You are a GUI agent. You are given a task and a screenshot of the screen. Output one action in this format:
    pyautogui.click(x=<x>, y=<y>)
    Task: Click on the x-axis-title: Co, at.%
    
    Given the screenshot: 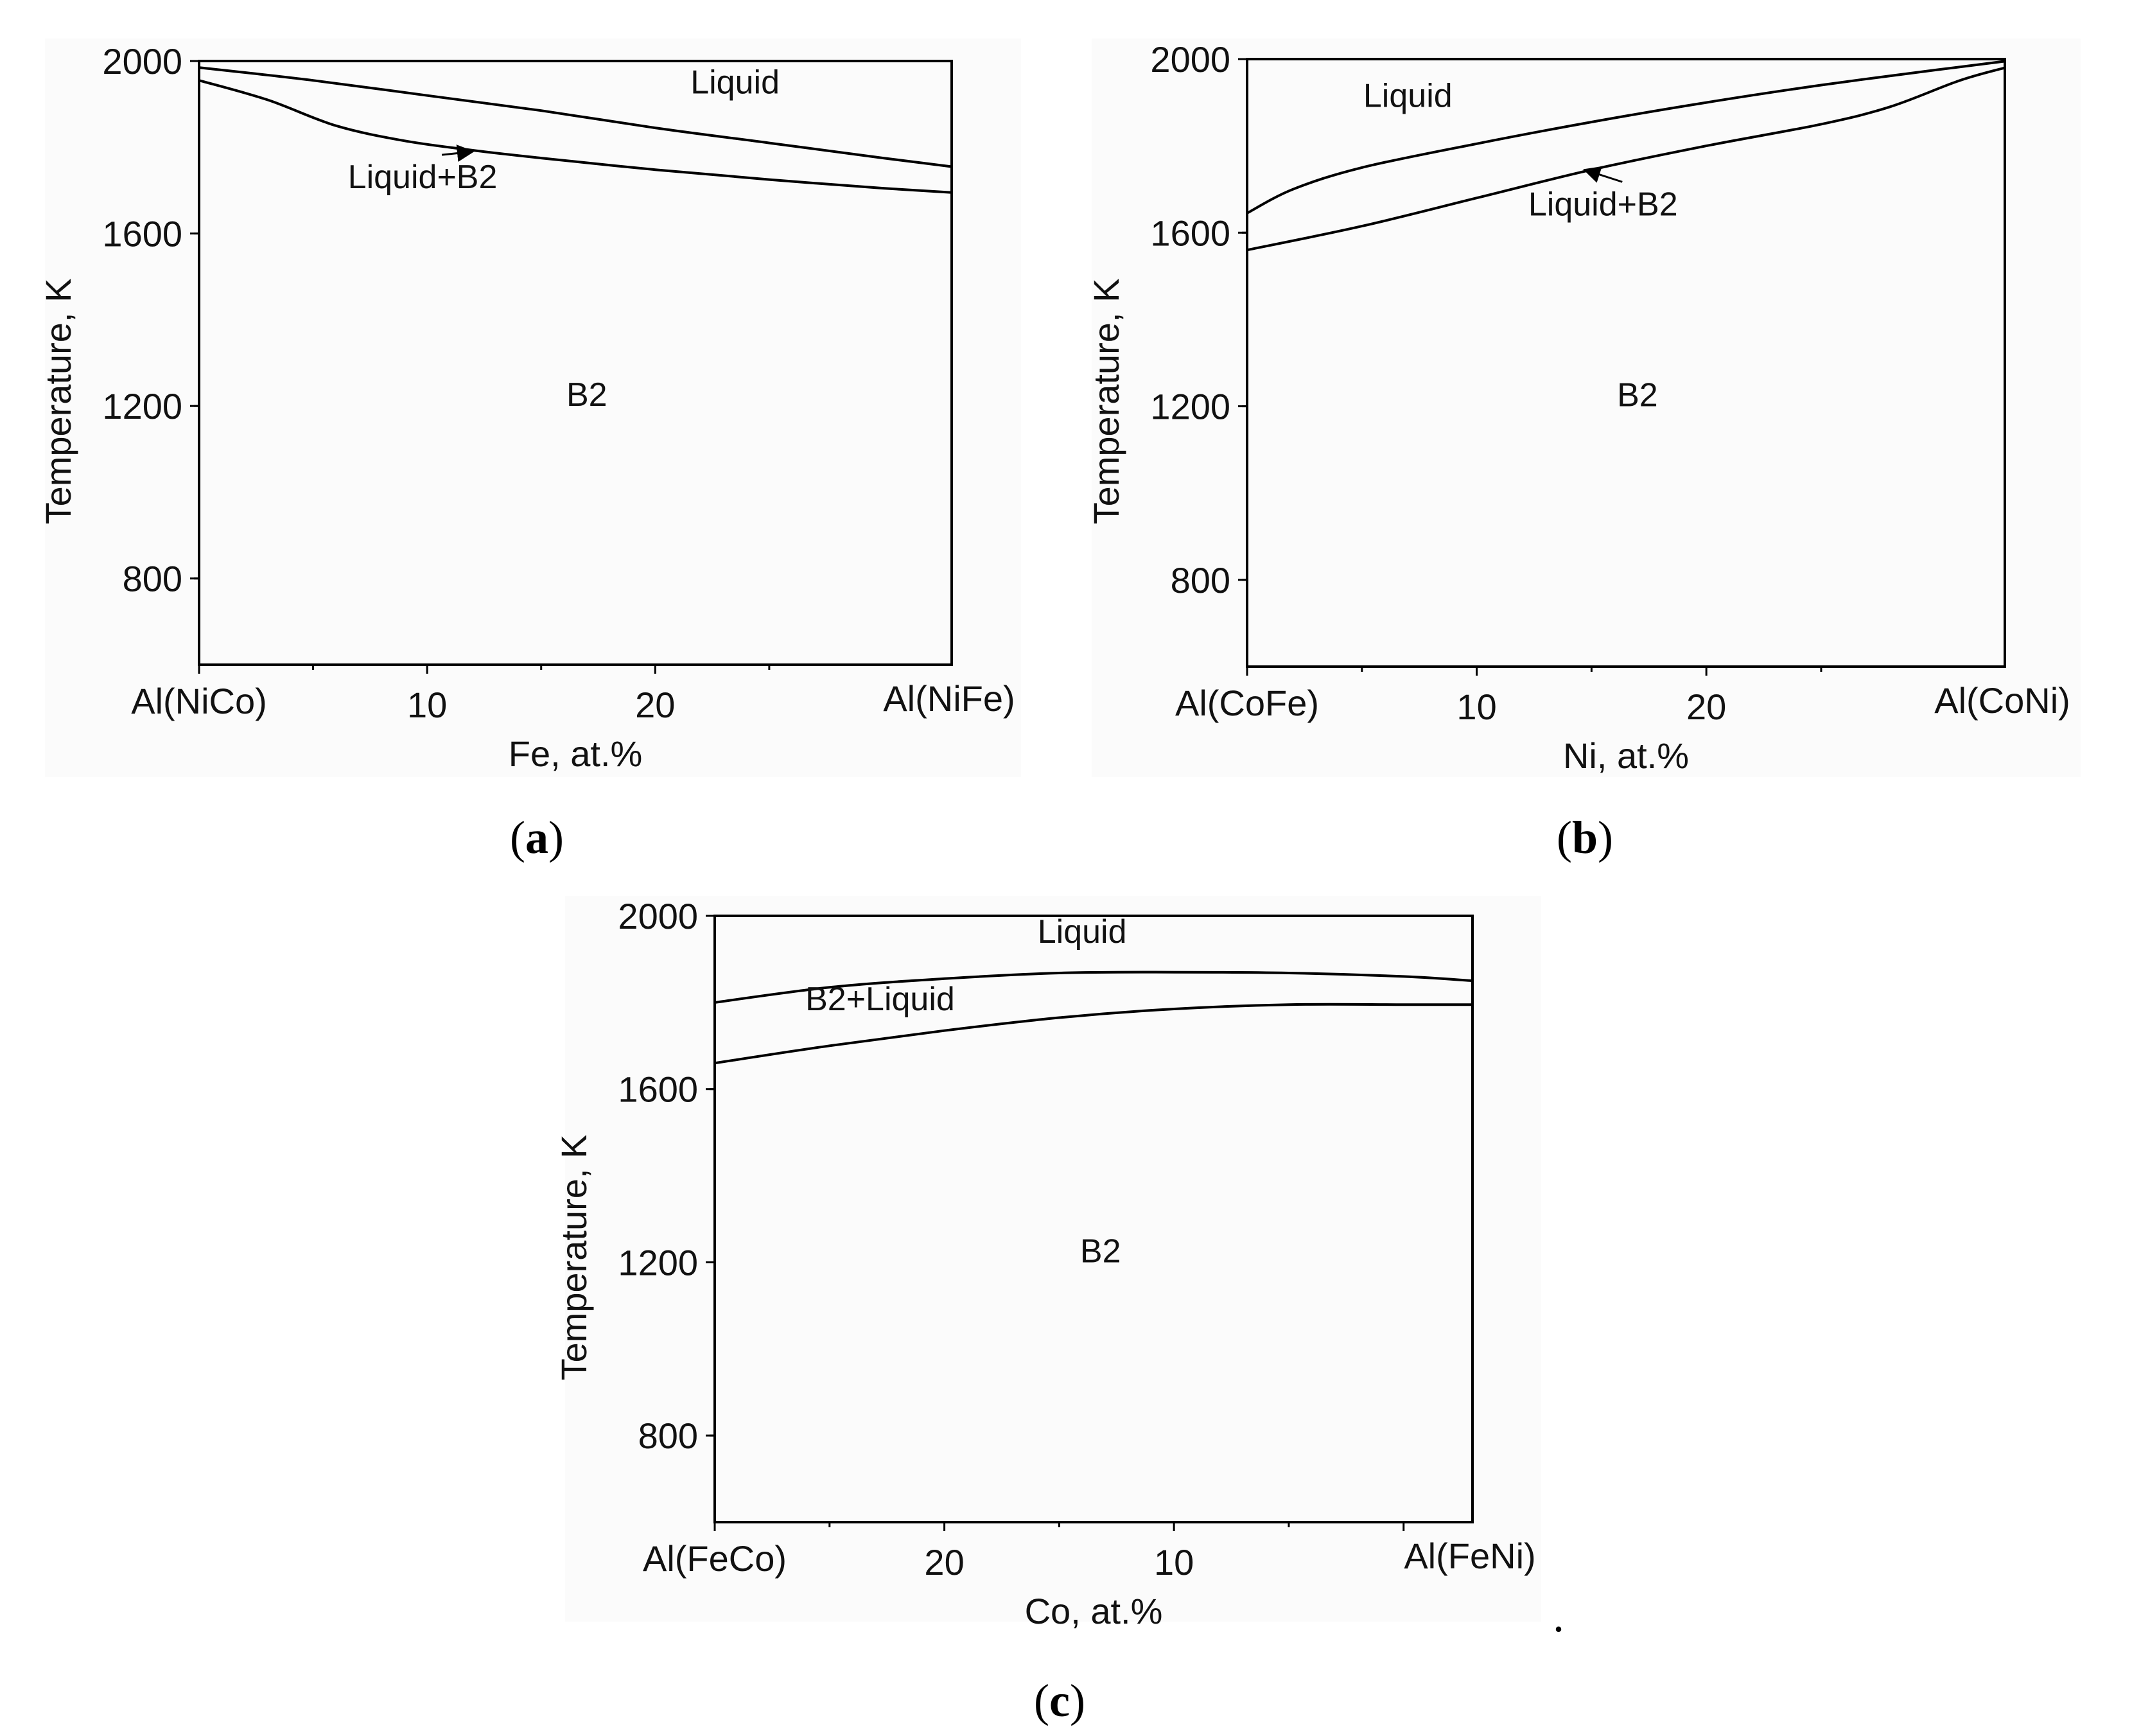 What is the action you would take?
    pyautogui.click(x=1094, y=1611)
    